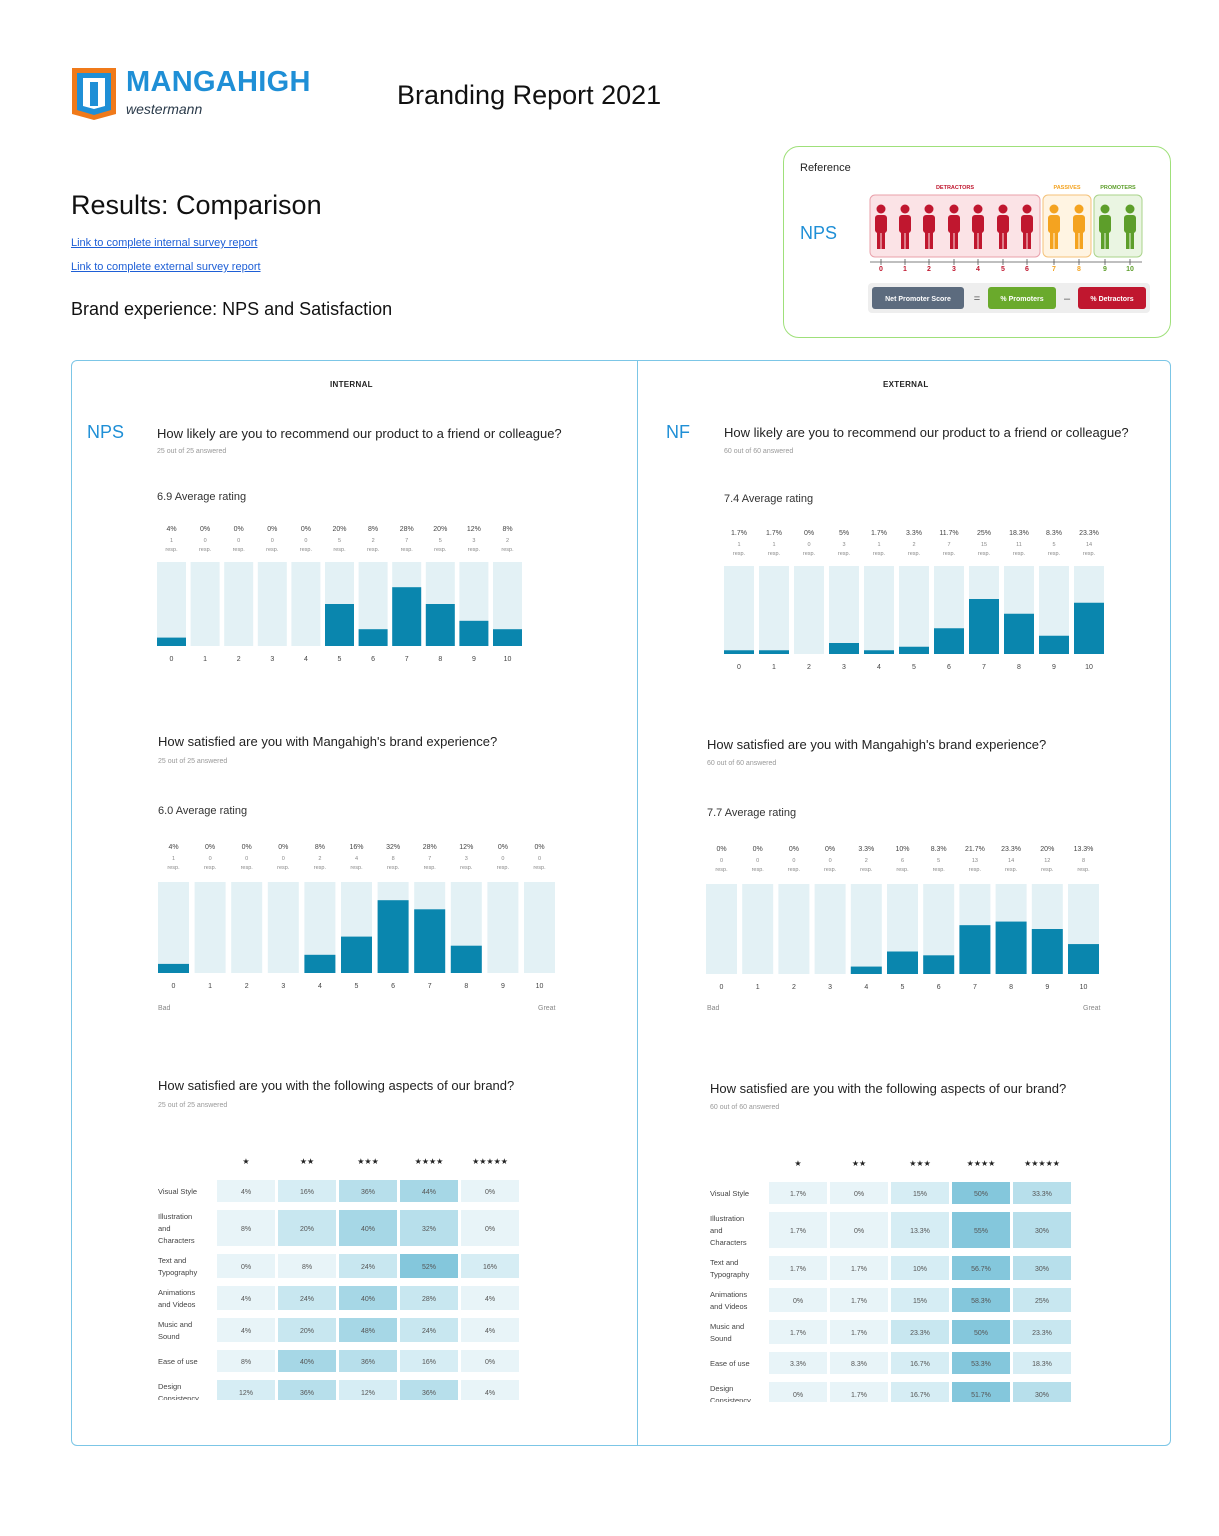 This screenshot has width=1219, height=1536. I want to click on bar-percent-label: 23.3%, so click(1089, 533).